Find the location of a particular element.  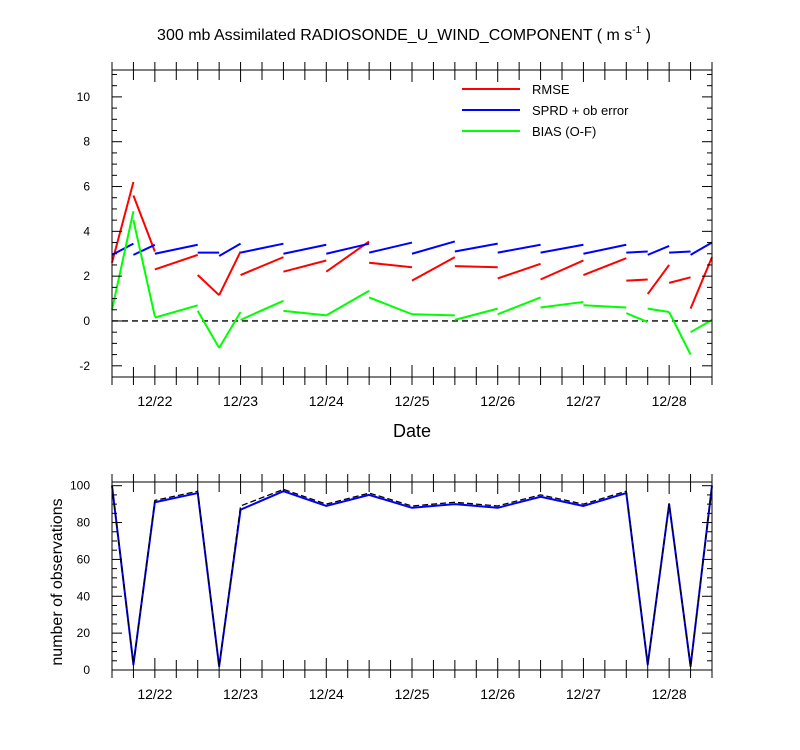

bottom-y-tick-label: 80 is located at coordinates (84, 523).